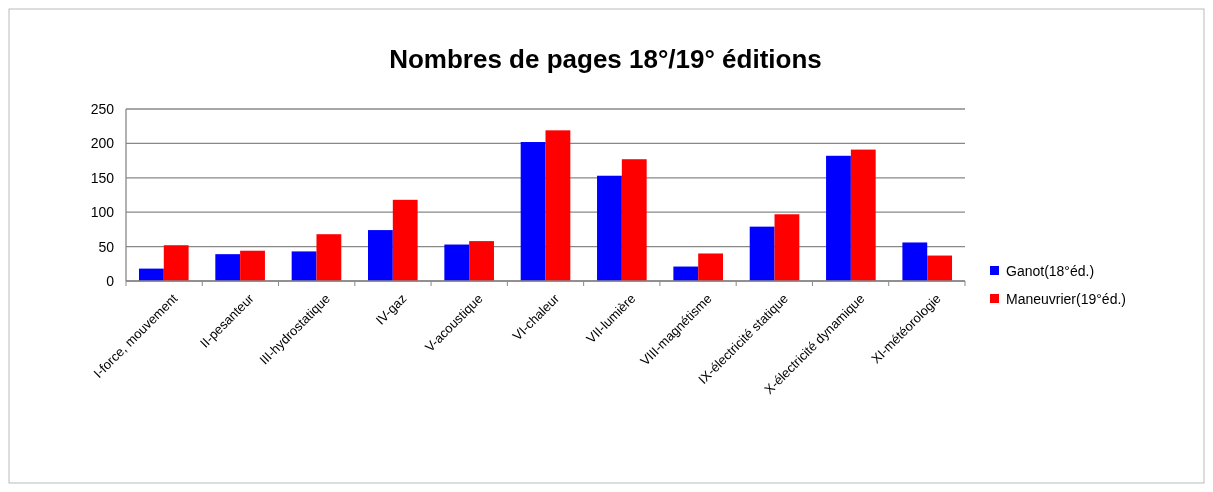  Describe the element at coordinates (1066, 298) in the screenshot. I see `legend-label: Maneuvrier(19°éd.)` at that location.